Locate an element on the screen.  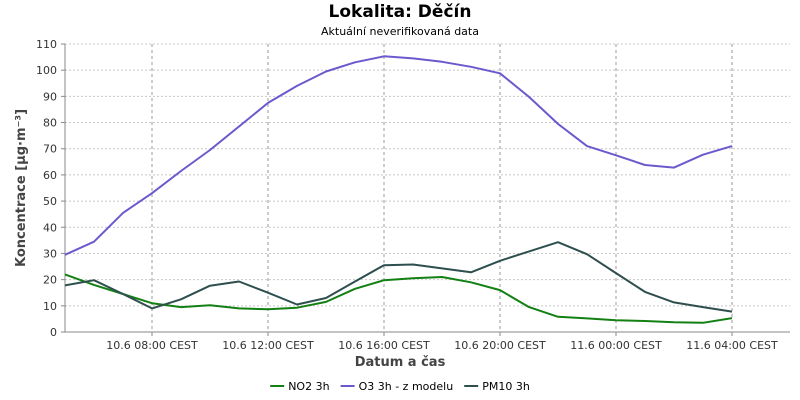
y-tick-label: 90 is located at coordinates (50, 96).